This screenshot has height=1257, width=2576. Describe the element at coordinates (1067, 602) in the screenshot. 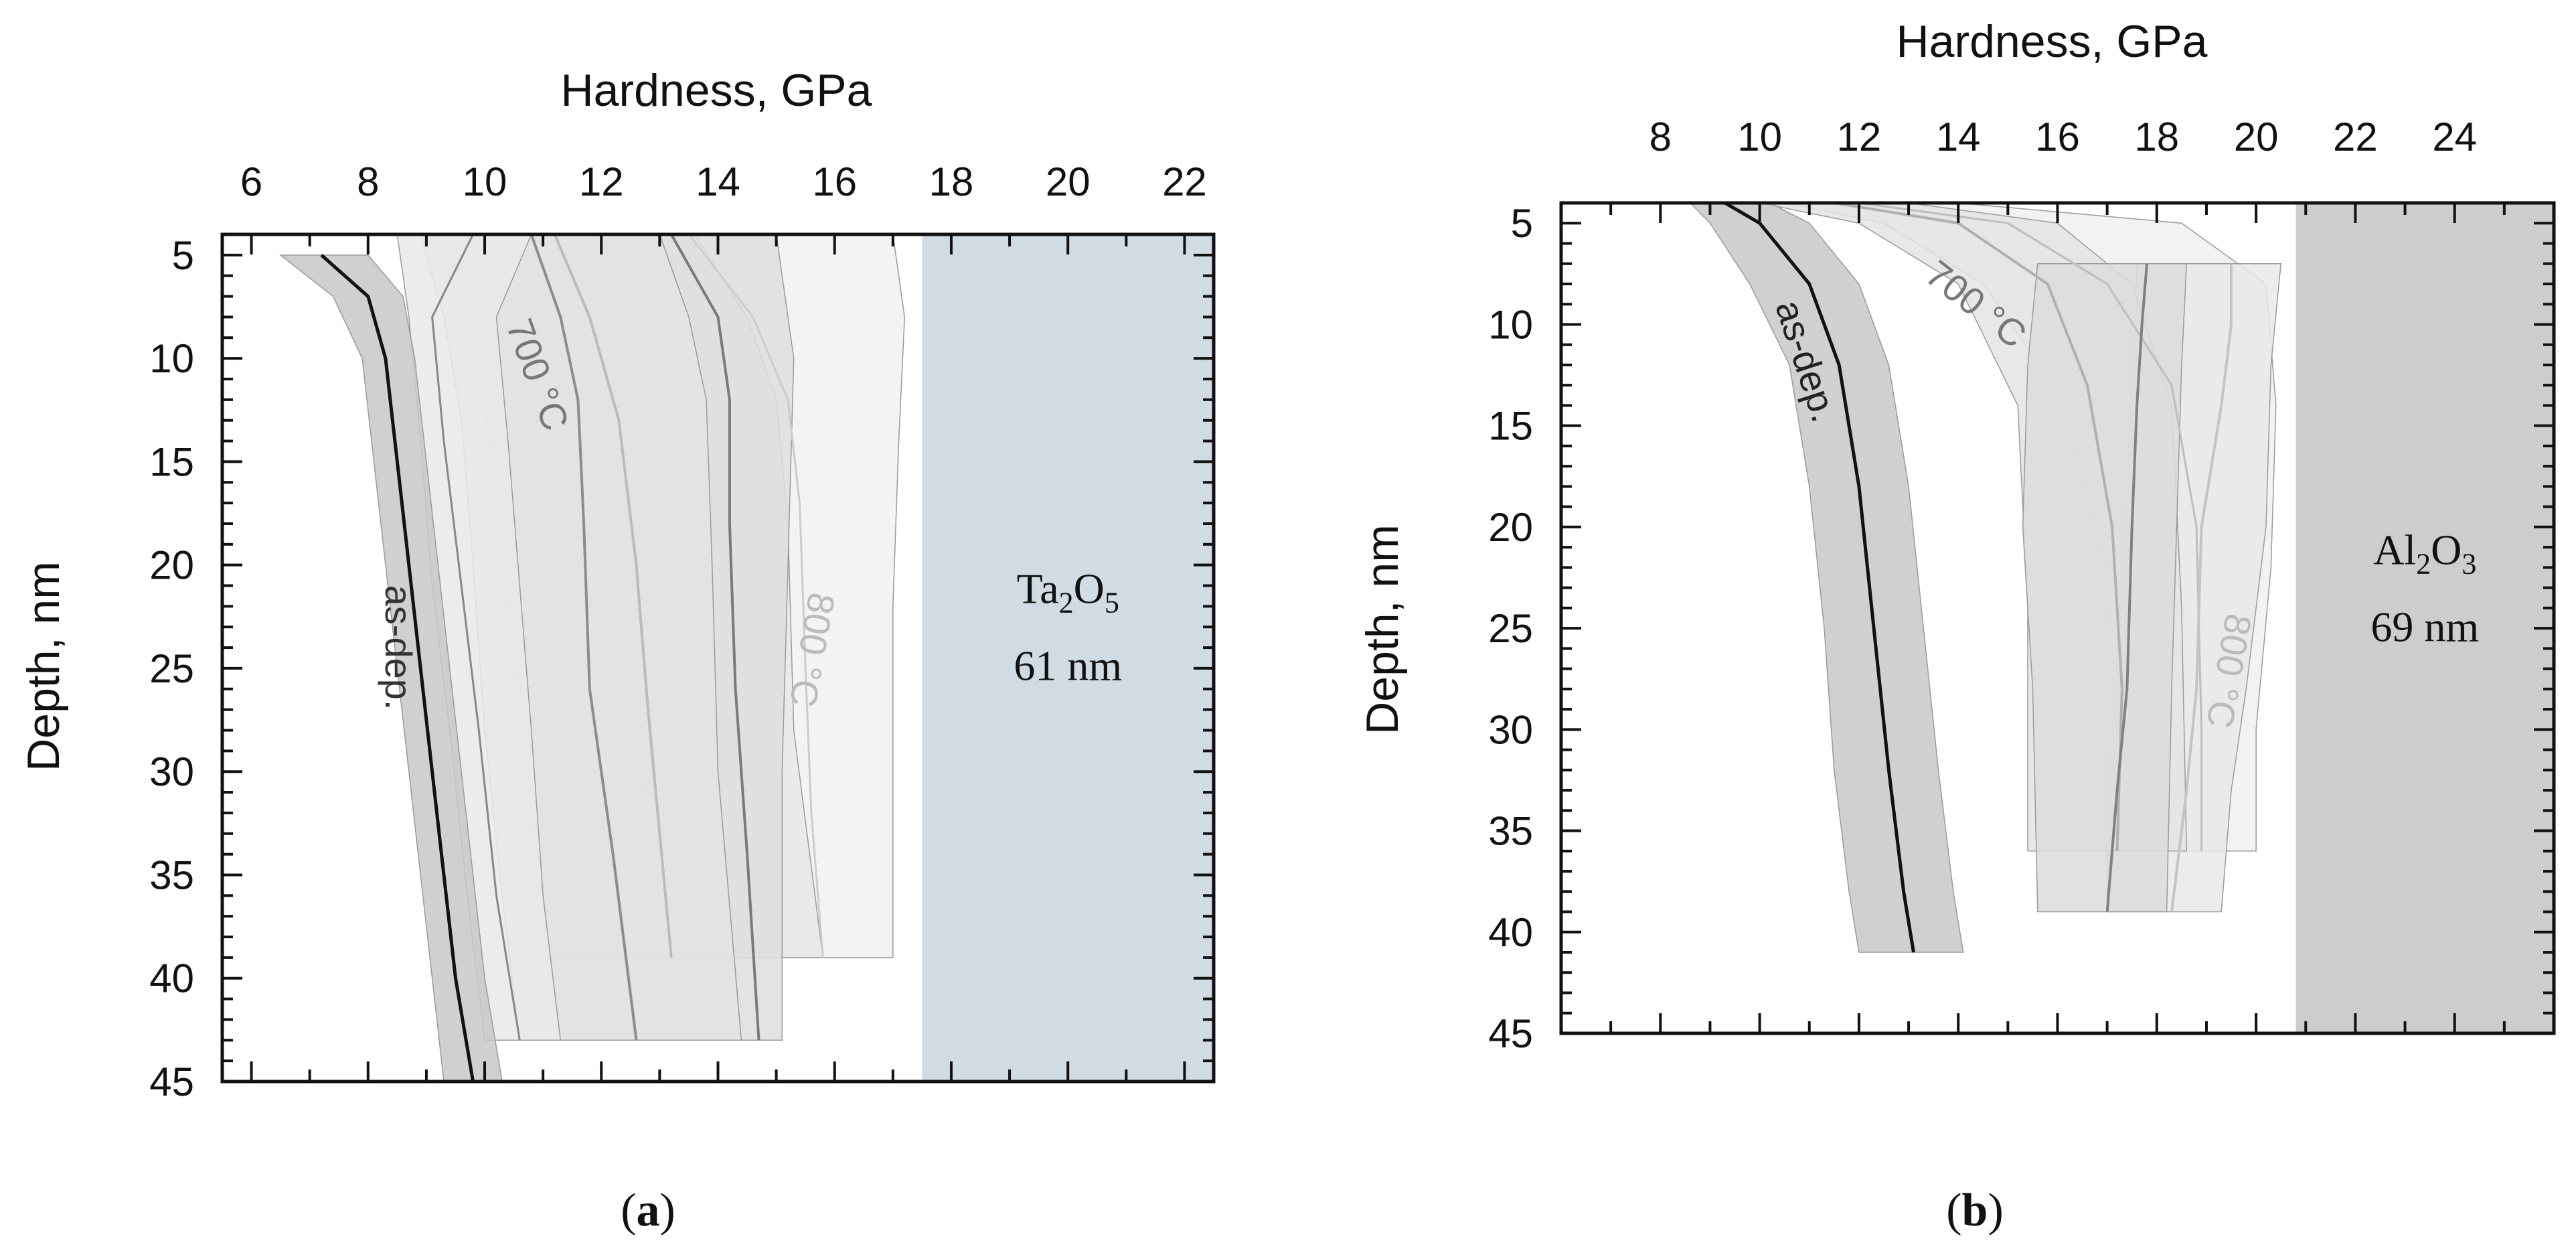

I see `a-film-formula-sub1: 2` at that location.